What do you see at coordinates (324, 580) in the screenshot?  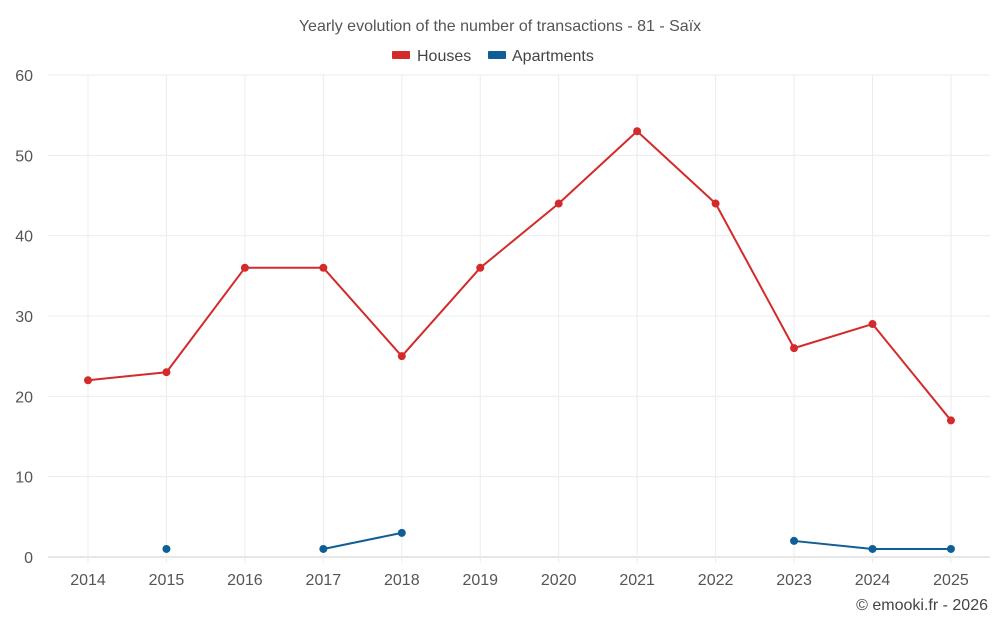 I see `x-tick-label: 2017` at bounding box center [324, 580].